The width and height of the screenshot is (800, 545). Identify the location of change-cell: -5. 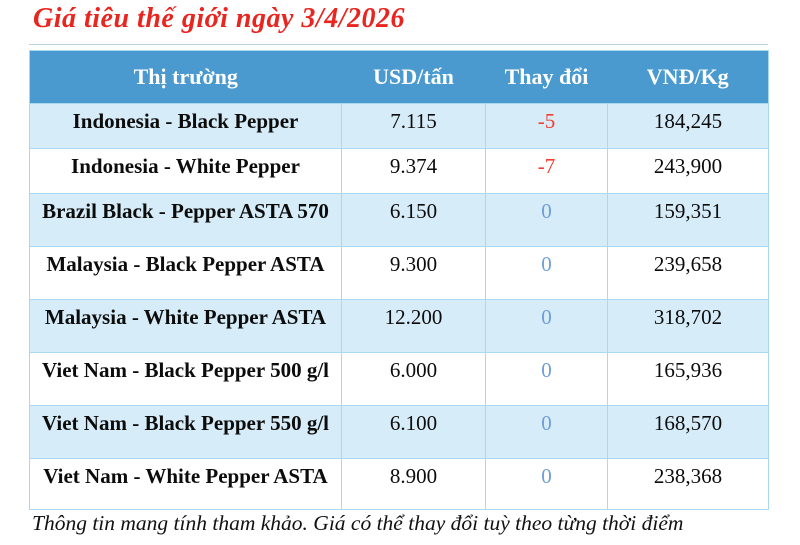
(546, 126).